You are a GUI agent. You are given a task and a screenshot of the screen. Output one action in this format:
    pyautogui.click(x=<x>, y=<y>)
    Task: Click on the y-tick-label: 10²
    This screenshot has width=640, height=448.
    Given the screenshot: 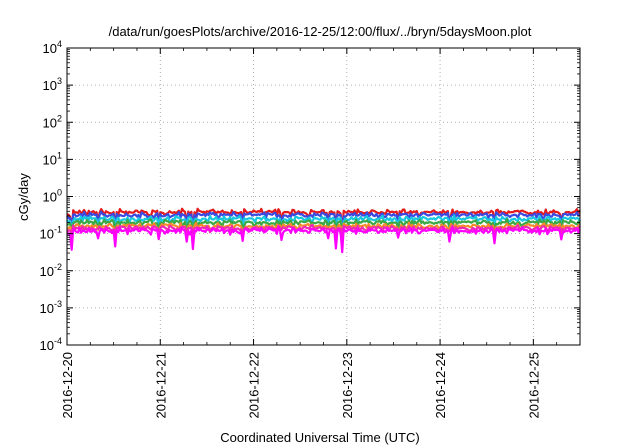 What is the action you would take?
    pyautogui.click(x=52, y=121)
    